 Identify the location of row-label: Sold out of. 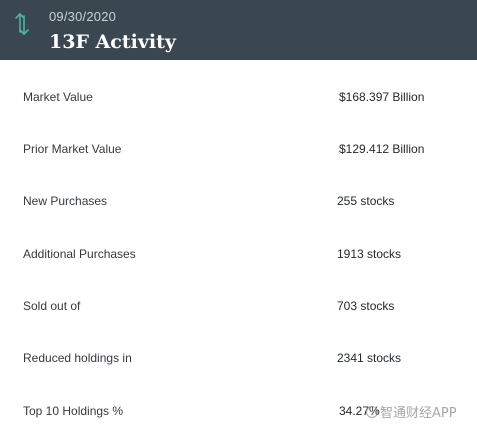
(52, 306).